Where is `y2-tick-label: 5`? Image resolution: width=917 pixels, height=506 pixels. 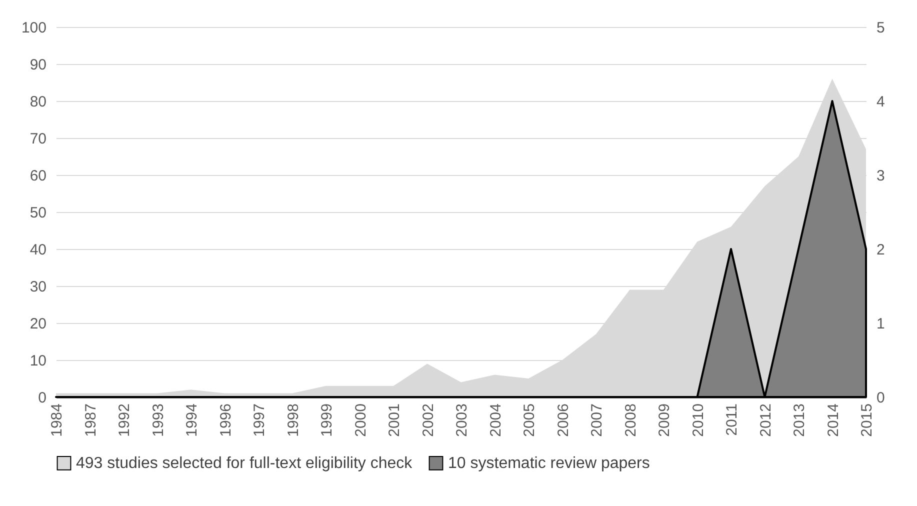 y2-tick-label: 5 is located at coordinates (880, 28).